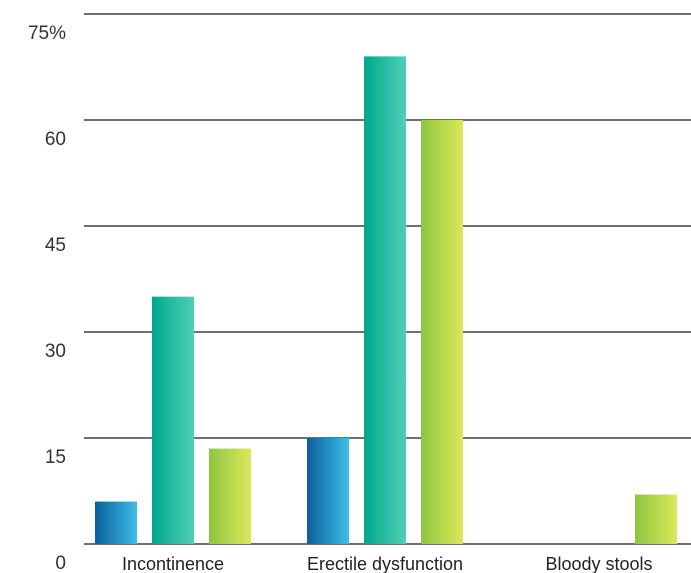 The image size is (691, 573). What do you see at coordinates (47, 33) in the screenshot?
I see `y-tick-label: 75%` at bounding box center [47, 33].